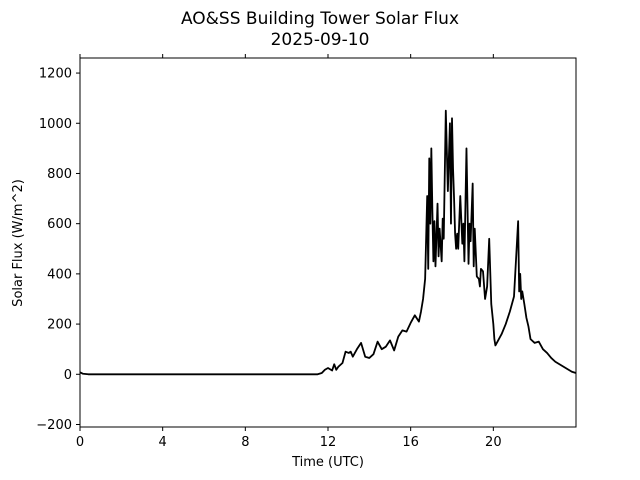  Describe the element at coordinates (54, 425) in the screenshot. I see `y-tick-label: −200` at that location.